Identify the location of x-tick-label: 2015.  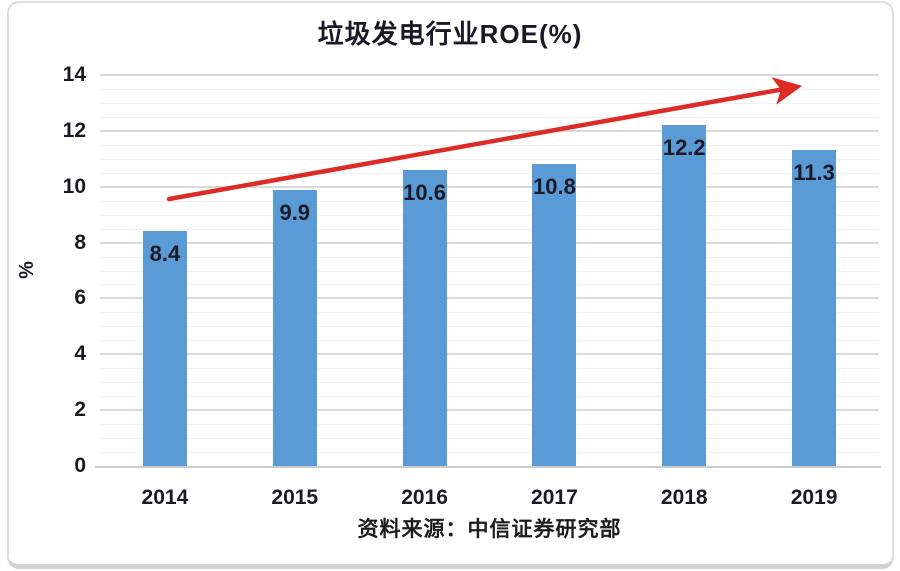
(295, 497).